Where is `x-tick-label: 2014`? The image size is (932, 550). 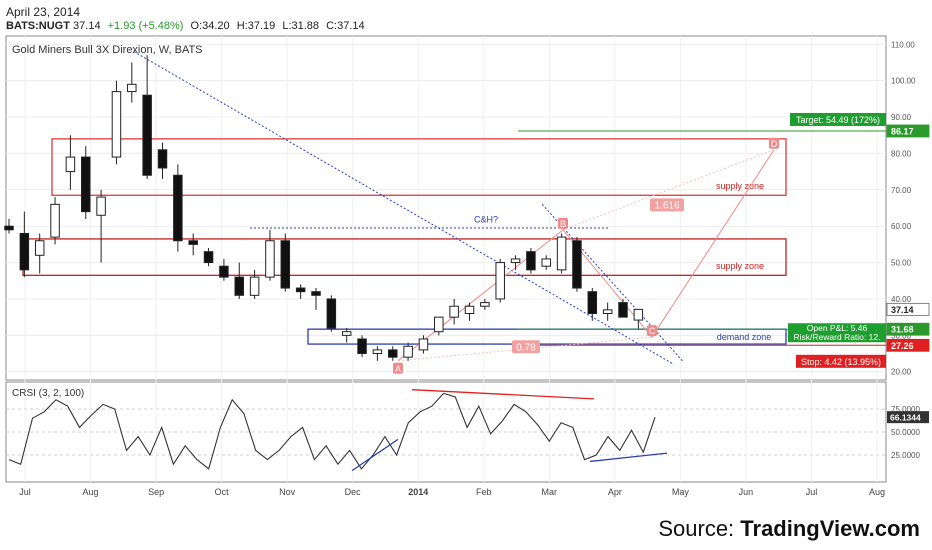 x-tick-label: 2014 is located at coordinates (418, 492).